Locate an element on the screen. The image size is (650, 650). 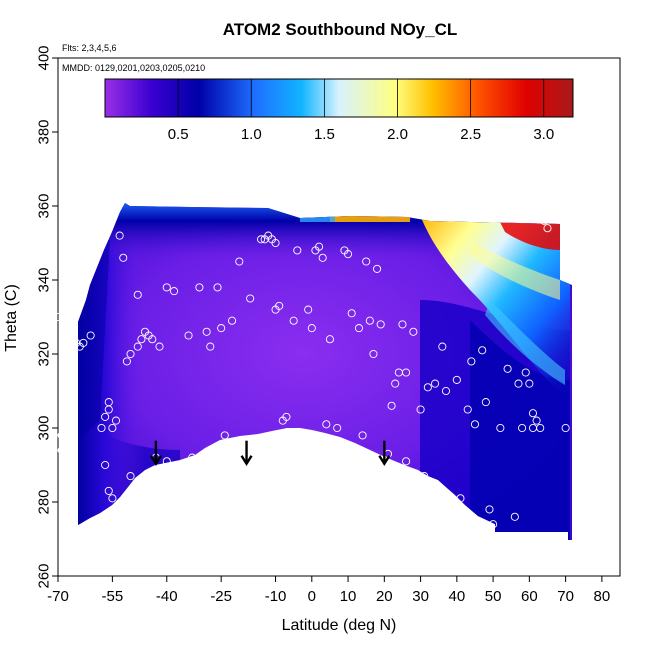
y-tick-label: 320 is located at coordinates (44, 353).